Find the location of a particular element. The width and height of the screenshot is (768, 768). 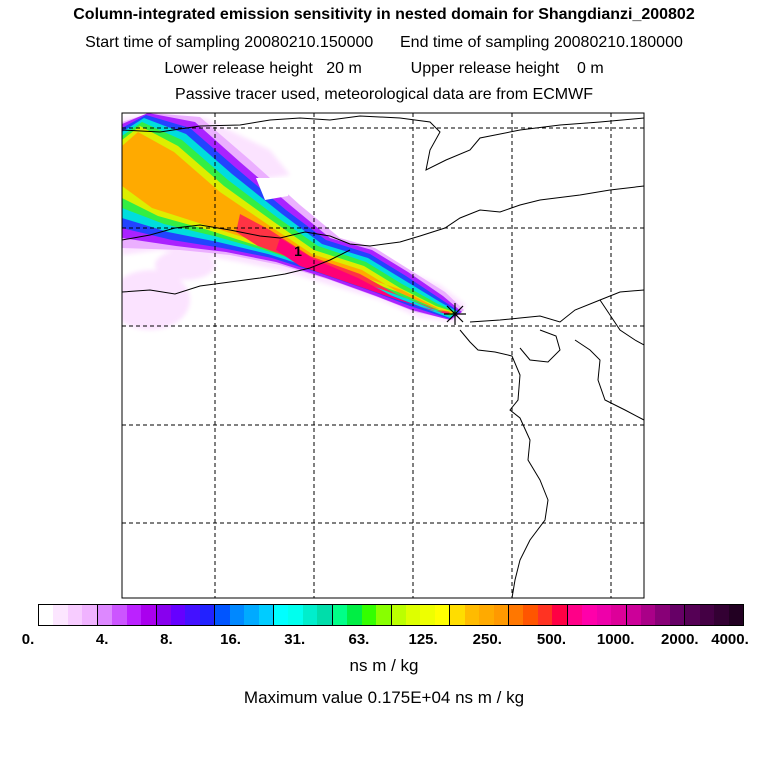

plume-marker-label: 1 is located at coordinates (298, 251).